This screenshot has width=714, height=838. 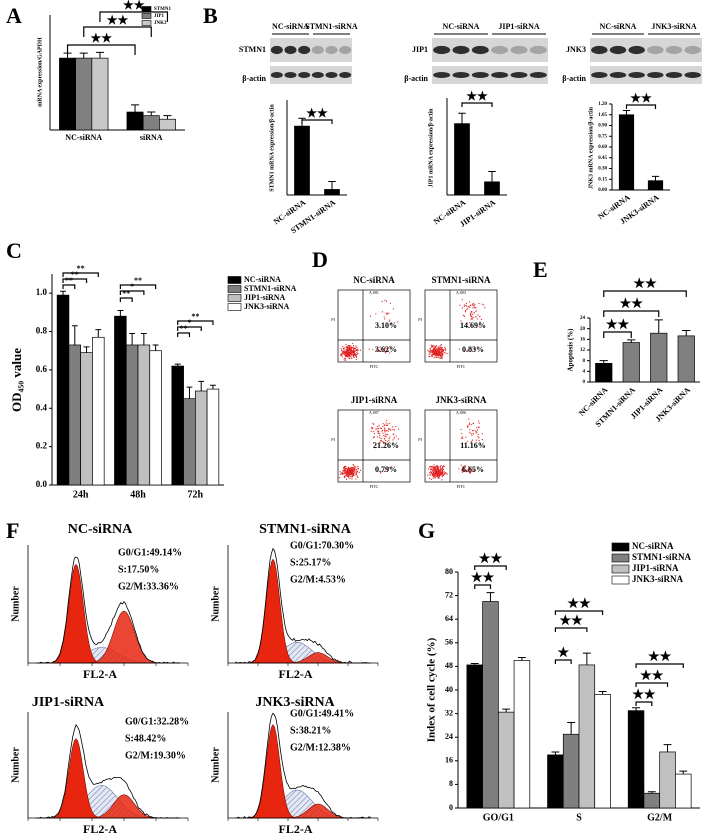 I want to click on y-tick-label: 24, so click(x=583, y=318).